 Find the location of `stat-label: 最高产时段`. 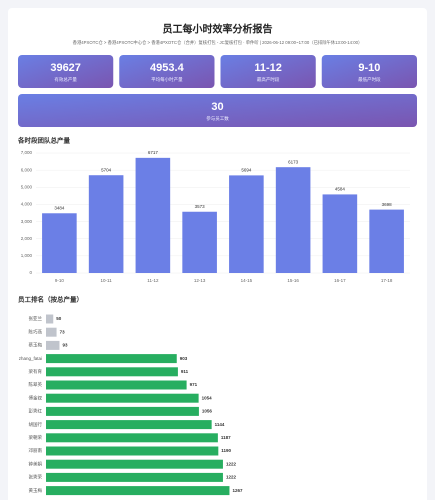

stat-label: 最高产时段 is located at coordinates (268, 79).